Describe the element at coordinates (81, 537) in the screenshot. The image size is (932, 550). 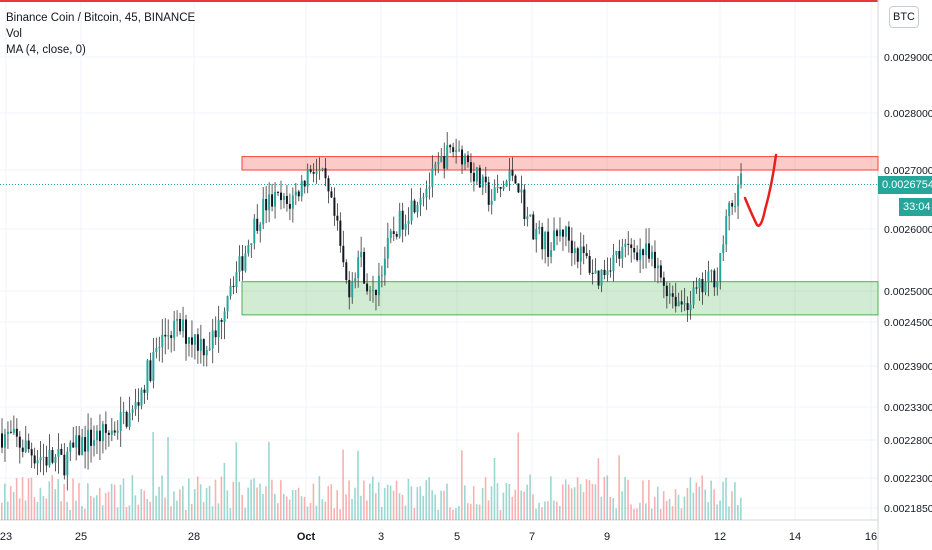
I see `x-tick-label: 25` at that location.